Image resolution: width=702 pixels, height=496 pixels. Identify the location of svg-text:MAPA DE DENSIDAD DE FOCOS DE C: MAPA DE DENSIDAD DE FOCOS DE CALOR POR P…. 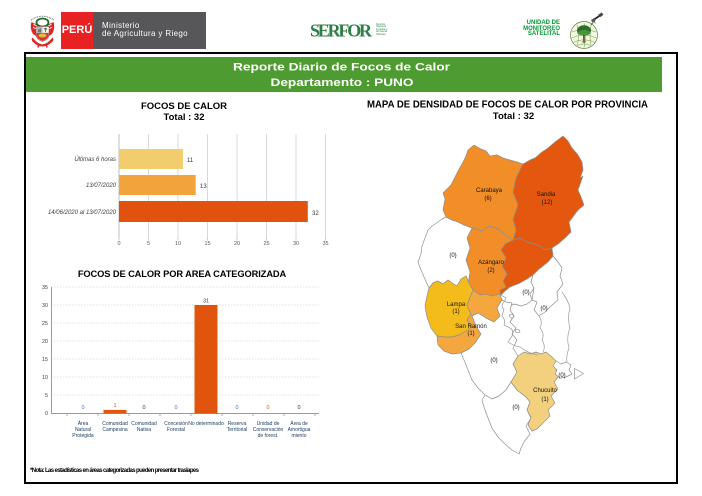
(508, 105).